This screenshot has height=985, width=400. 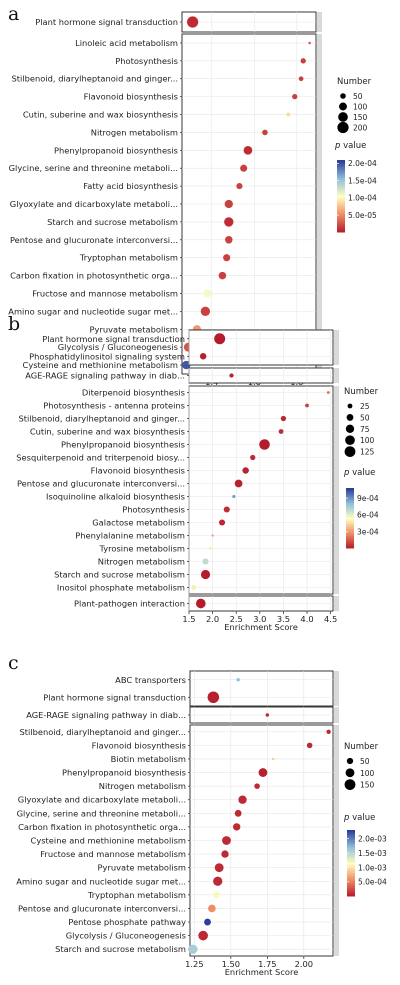 What do you see at coordinates (267, 964) in the screenshot?
I see `x-tick-label: 1.75` at bounding box center [267, 964].